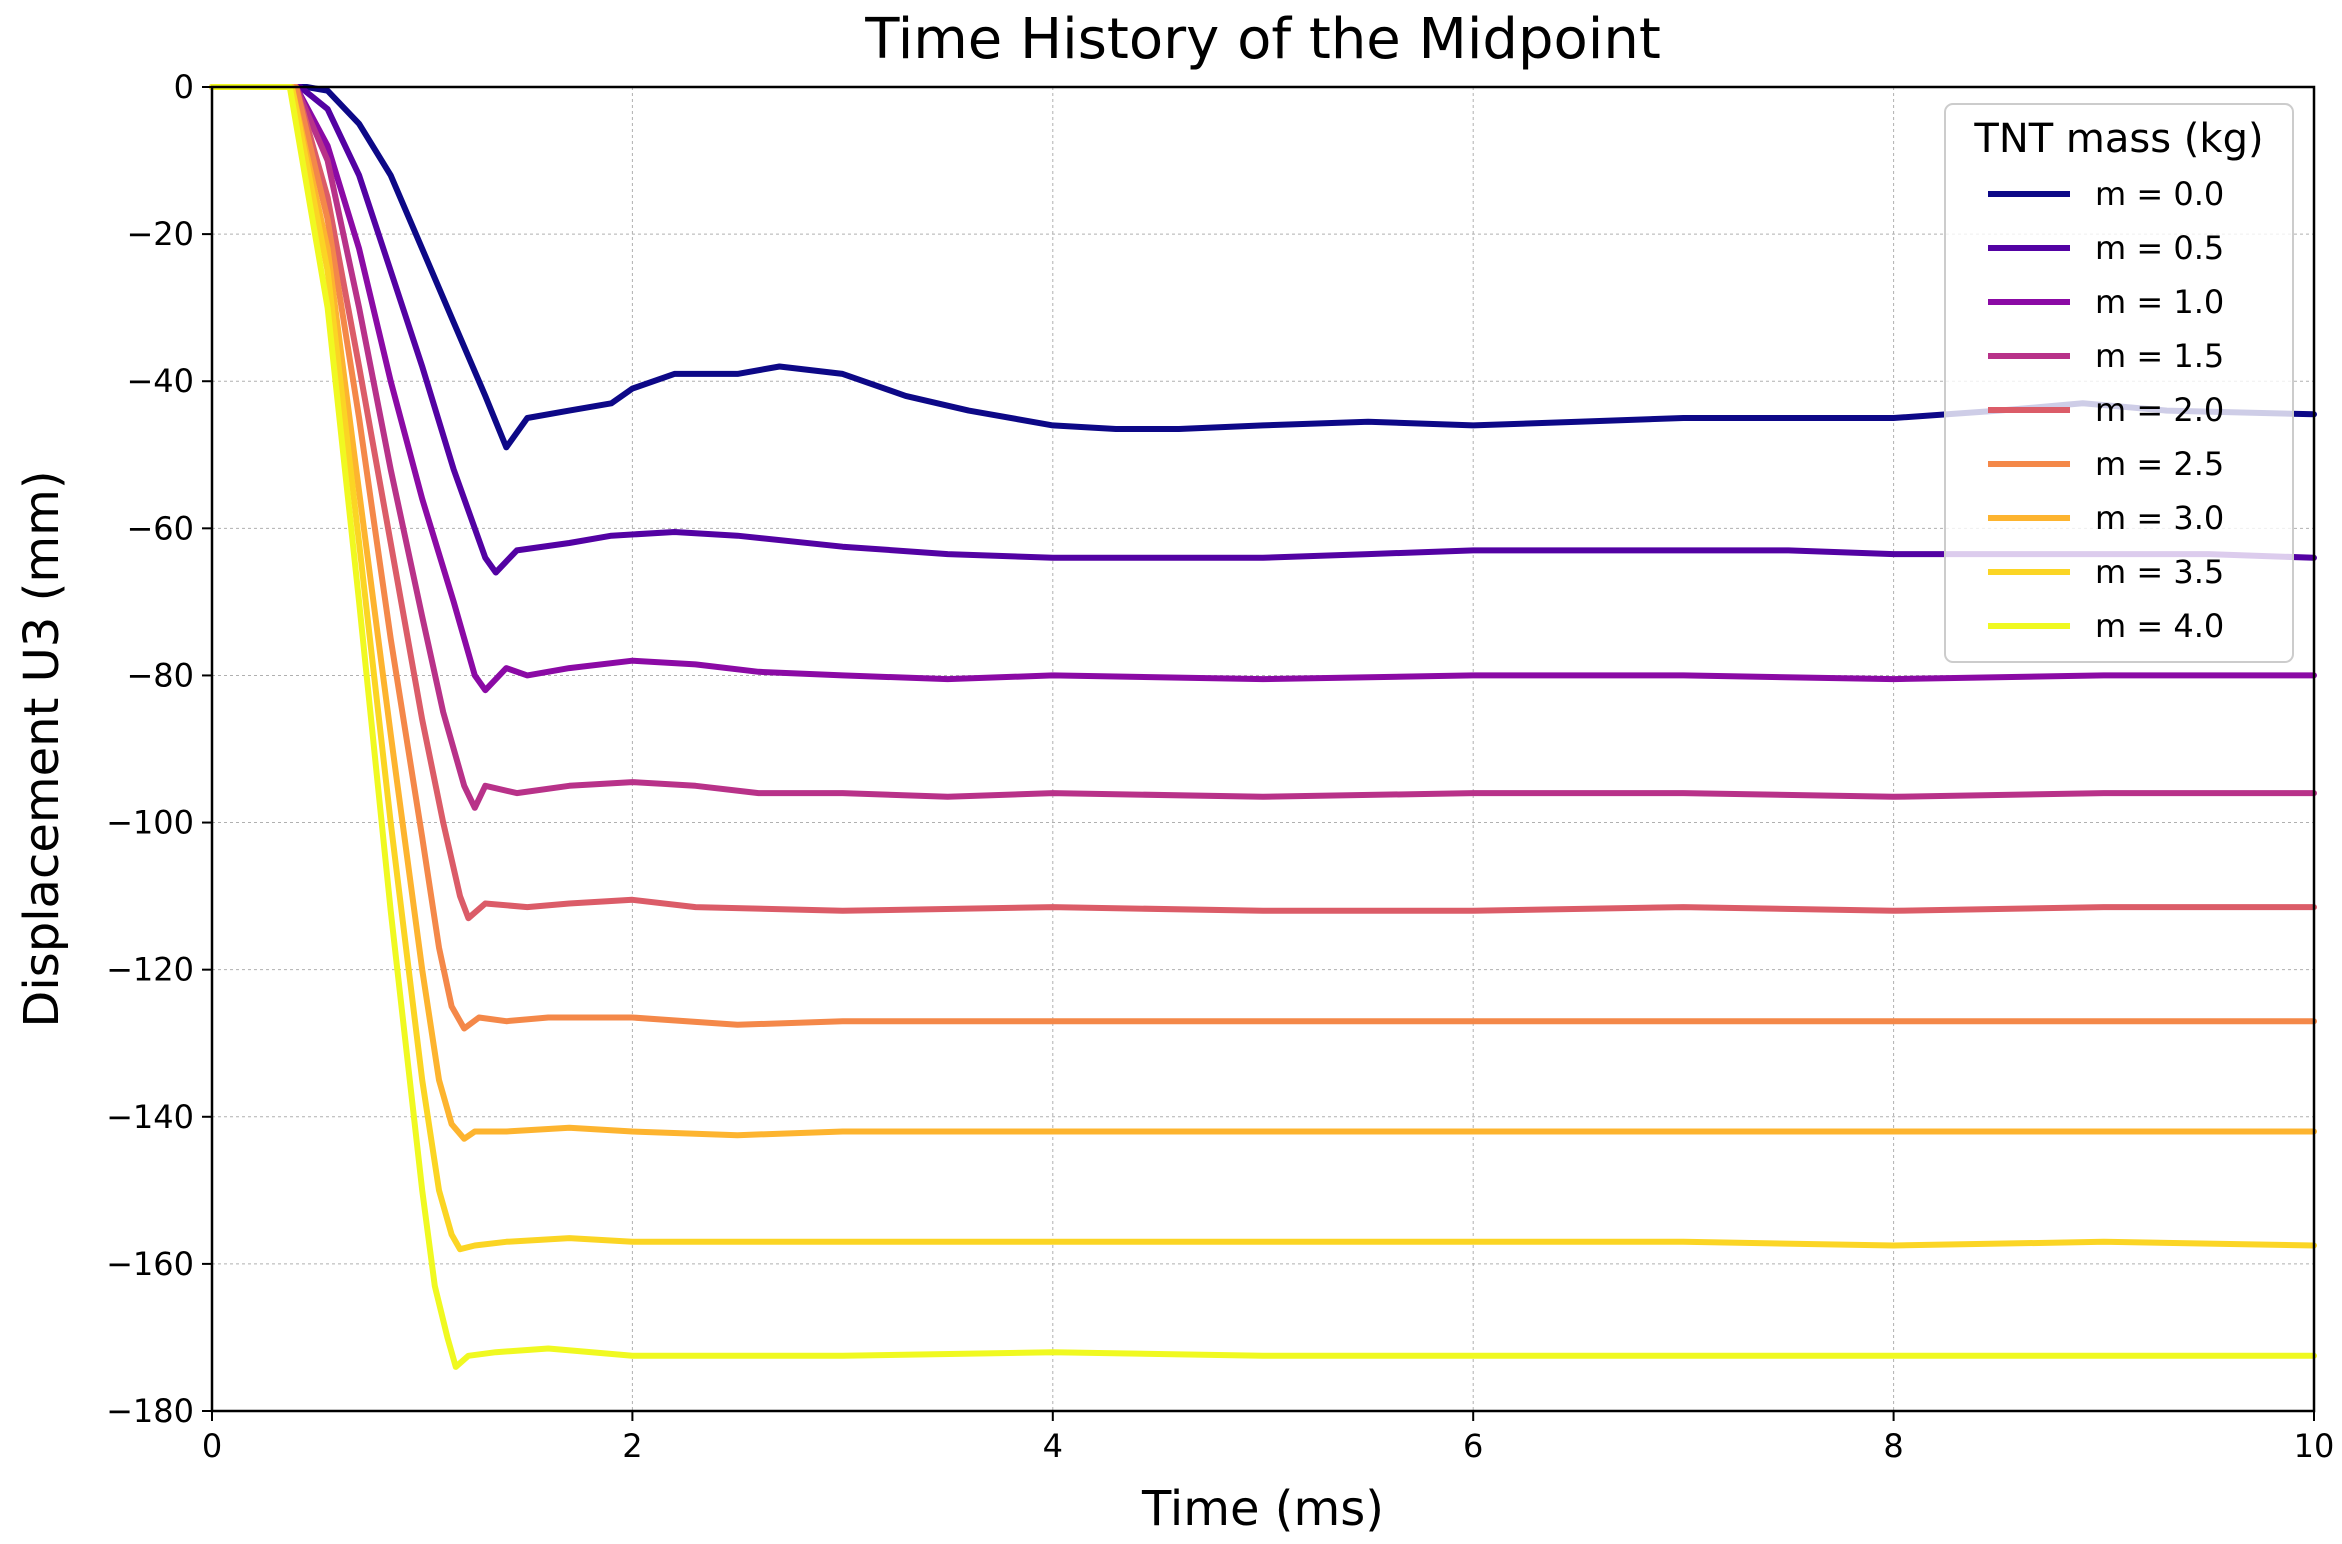 The image size is (2342, 1544). I want to click on x-axis-label: Time (ms), so click(1262, 1509).